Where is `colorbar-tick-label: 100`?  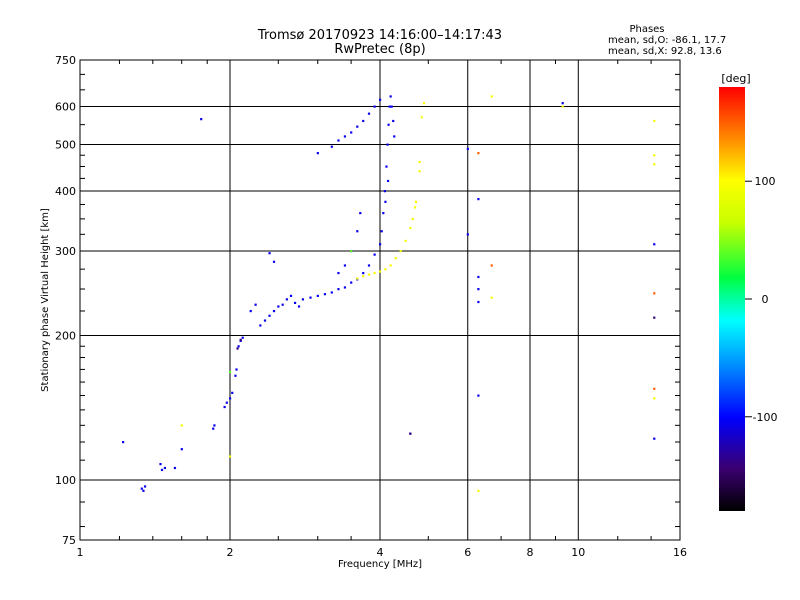 colorbar-tick-label: 100 is located at coordinates (765, 181).